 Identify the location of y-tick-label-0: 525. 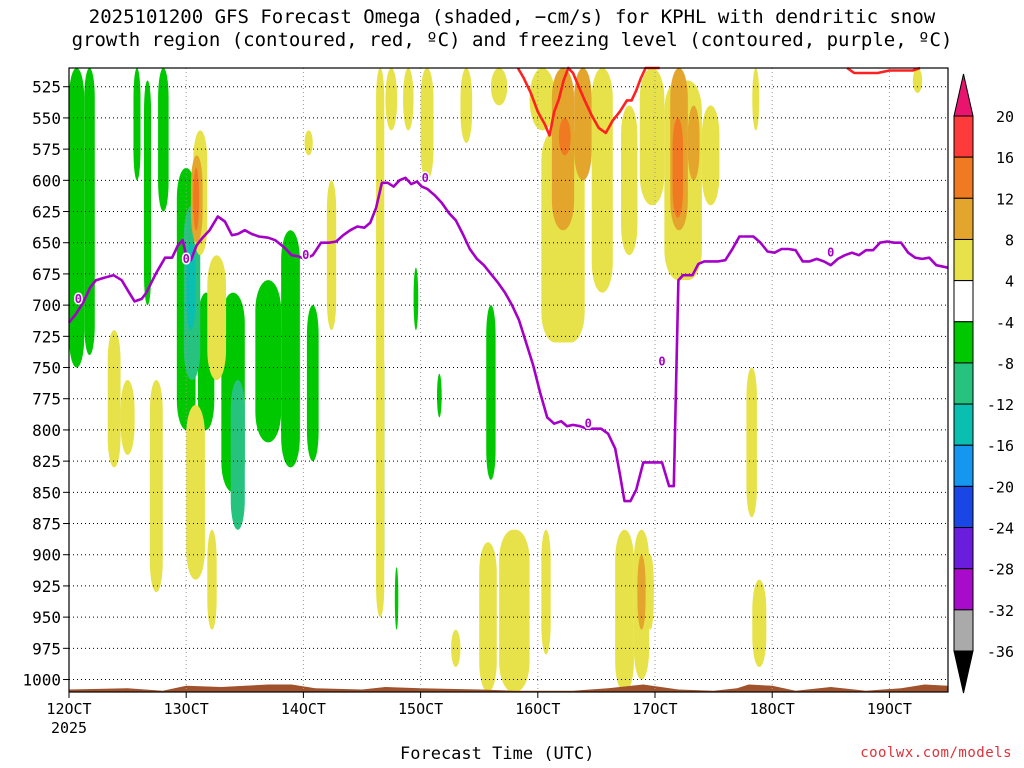
(46, 87).